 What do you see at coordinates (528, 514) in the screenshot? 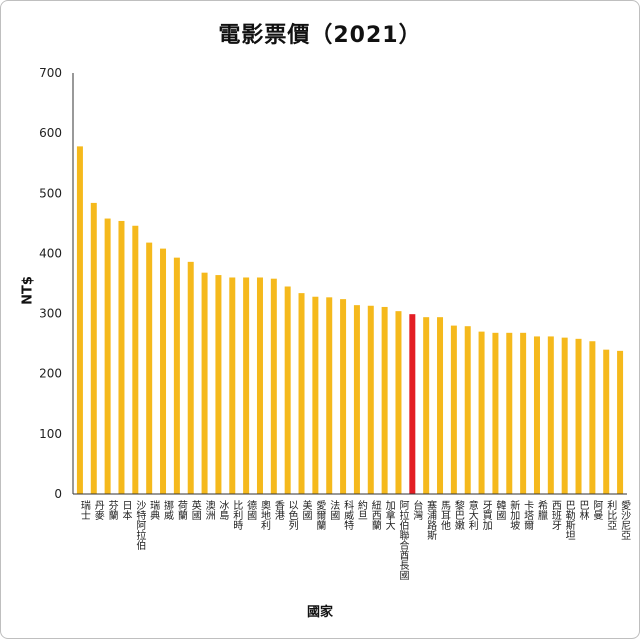
I see `x-tick-label: 卡塔爾` at bounding box center [528, 514].